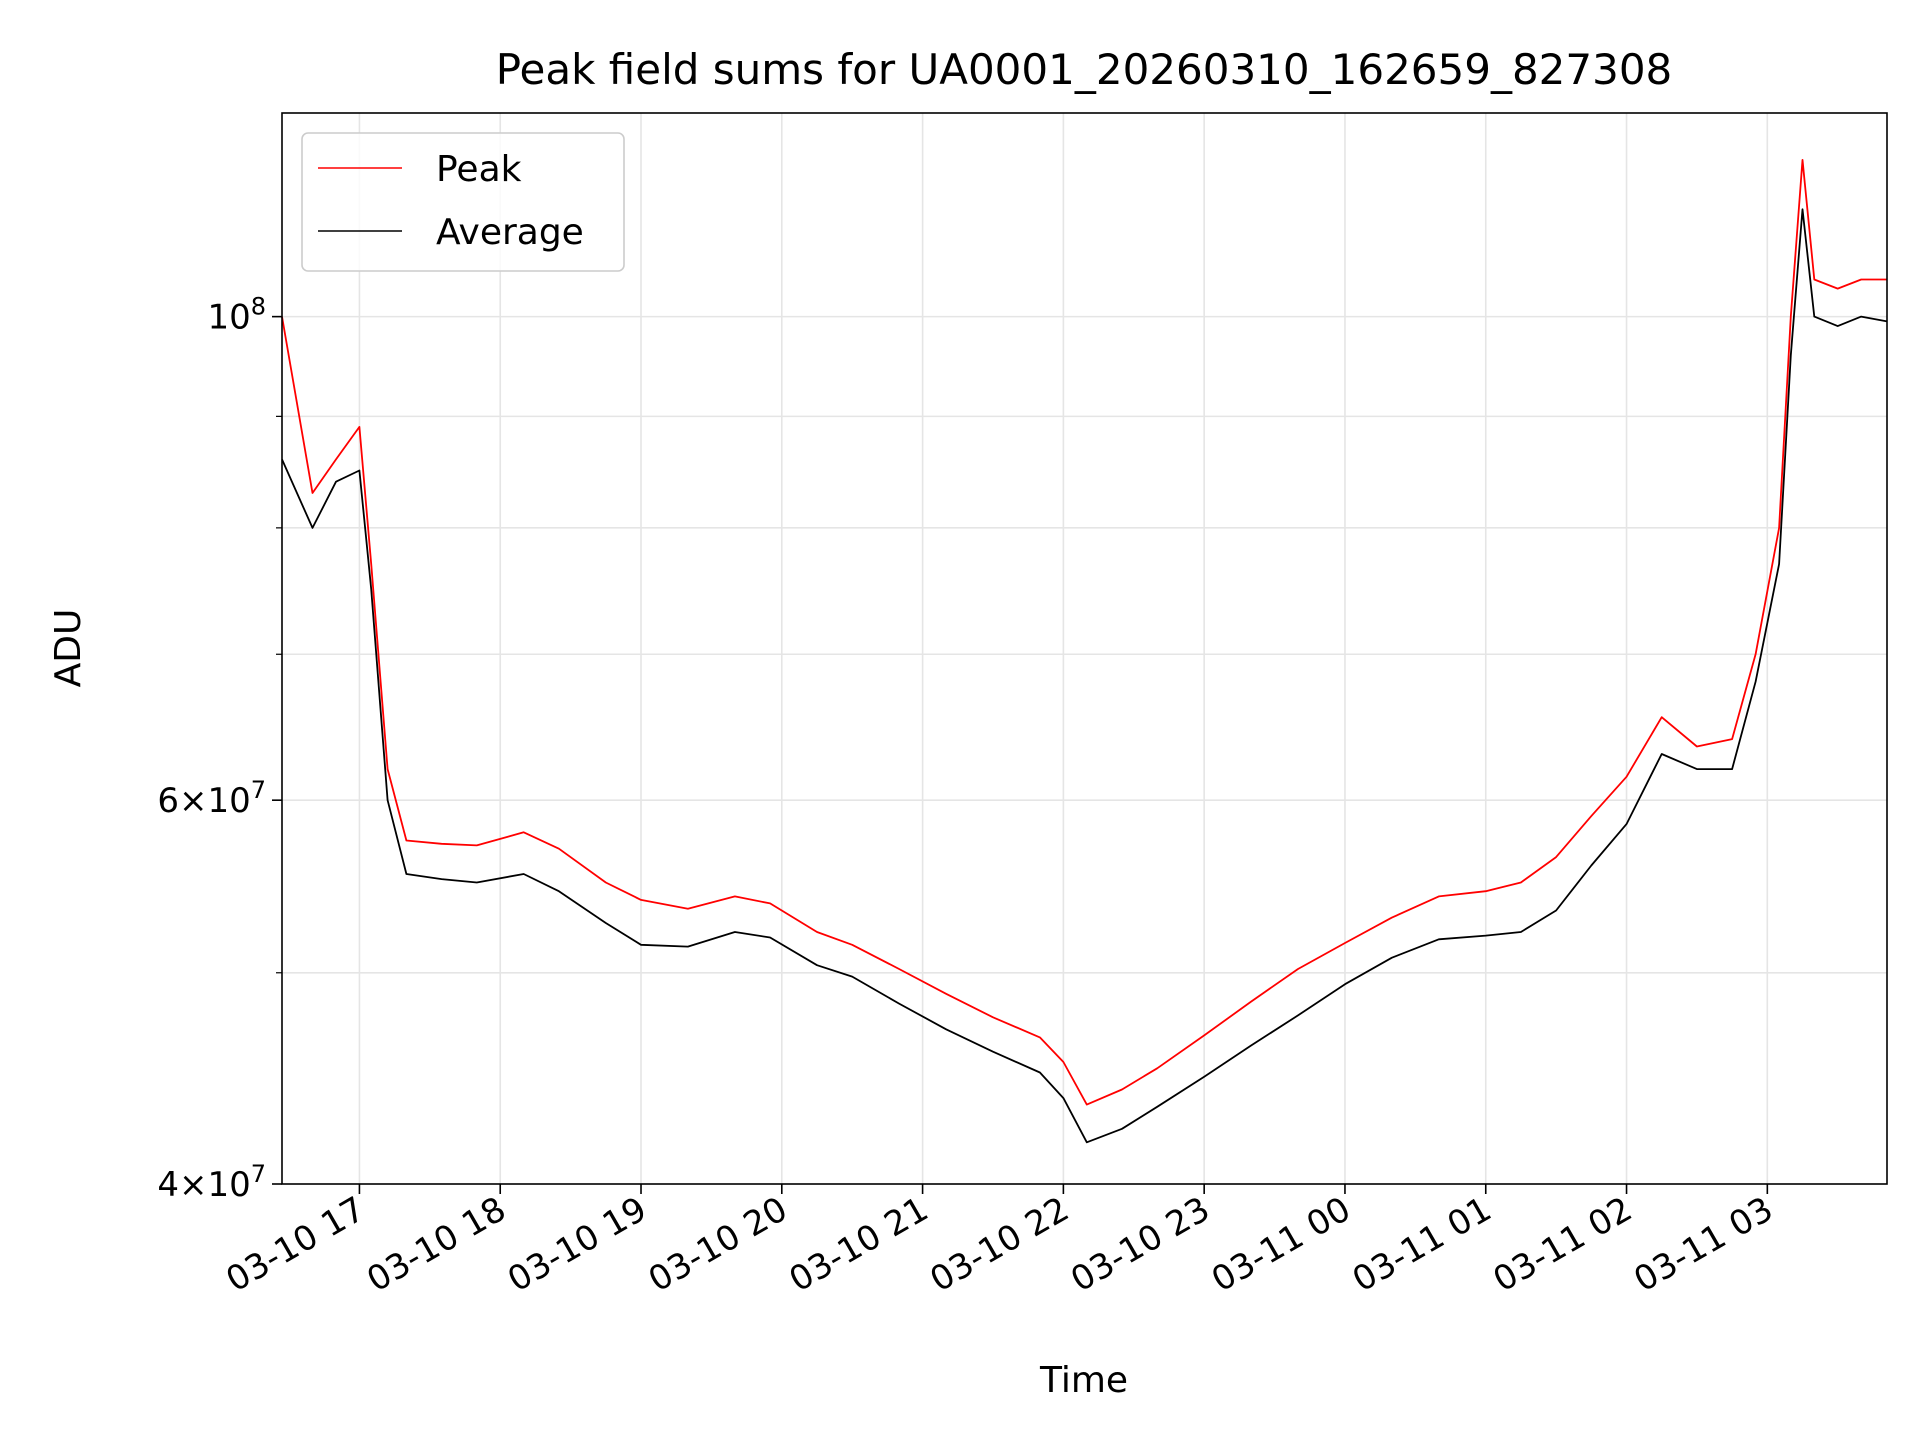 The image size is (1920, 1440). I want to click on legend: Peak Average, so click(463, 202).